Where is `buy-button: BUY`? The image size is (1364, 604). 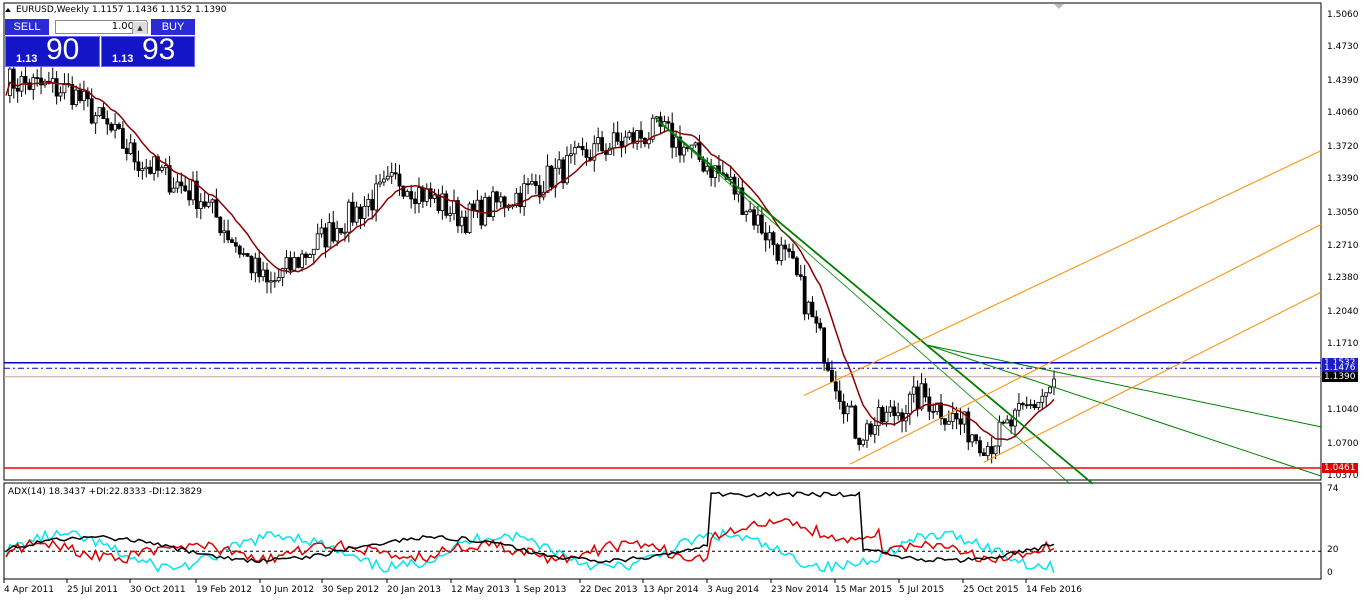
buy-button: BUY is located at coordinates (173, 27).